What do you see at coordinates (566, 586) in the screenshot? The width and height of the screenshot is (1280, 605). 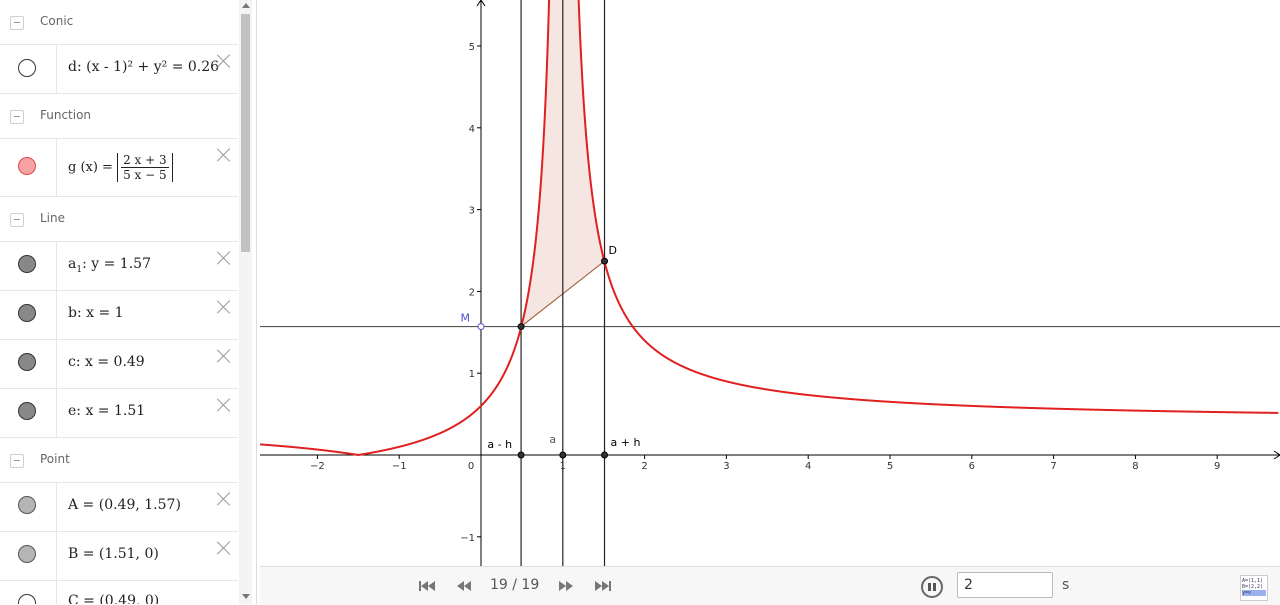 I see `step-forward-icon` at bounding box center [566, 586].